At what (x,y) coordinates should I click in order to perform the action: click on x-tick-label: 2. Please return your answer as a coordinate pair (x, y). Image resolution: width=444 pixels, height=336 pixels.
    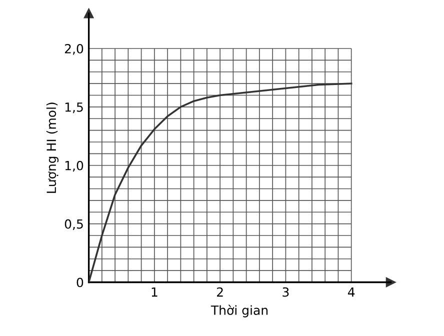
    Looking at the image, I should click on (220, 292).